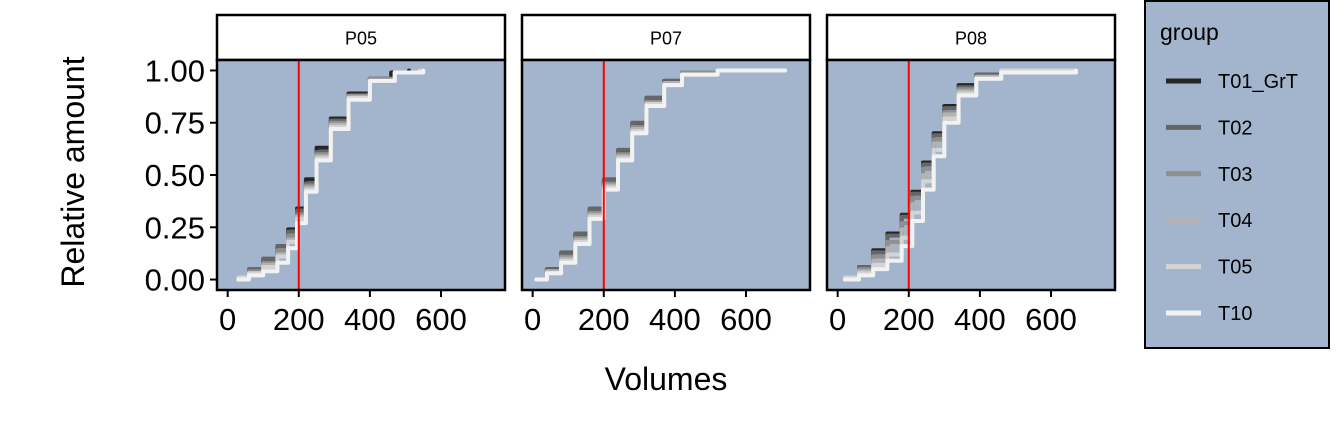 This screenshot has width=1344, height=441. I want to click on y-tick-label: 1.00, so click(175, 70).